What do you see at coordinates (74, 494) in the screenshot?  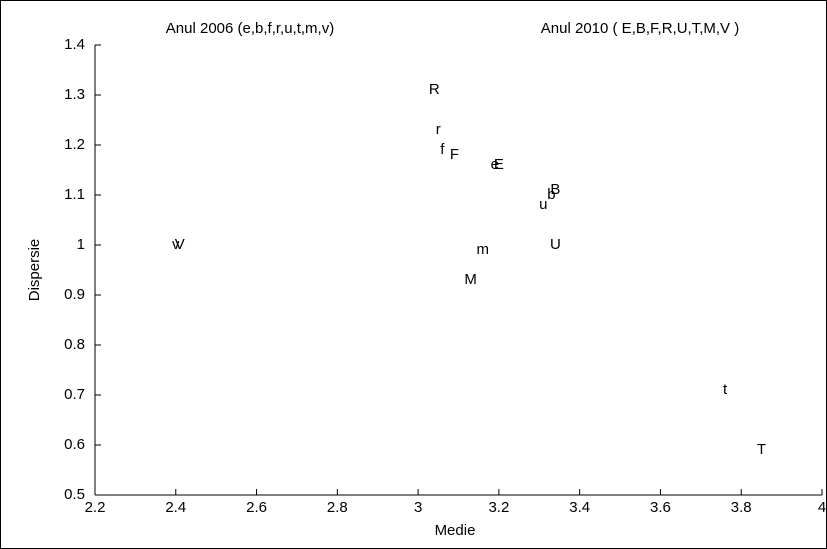 I see `y-tick-label: 0.5` at bounding box center [74, 494].